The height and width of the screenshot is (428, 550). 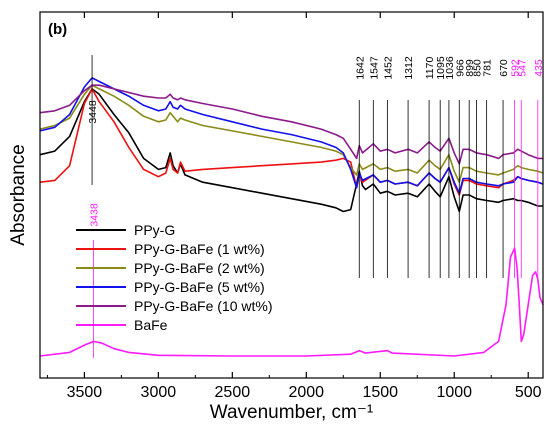 I want to click on peak-label: 781, so click(x=488, y=68).